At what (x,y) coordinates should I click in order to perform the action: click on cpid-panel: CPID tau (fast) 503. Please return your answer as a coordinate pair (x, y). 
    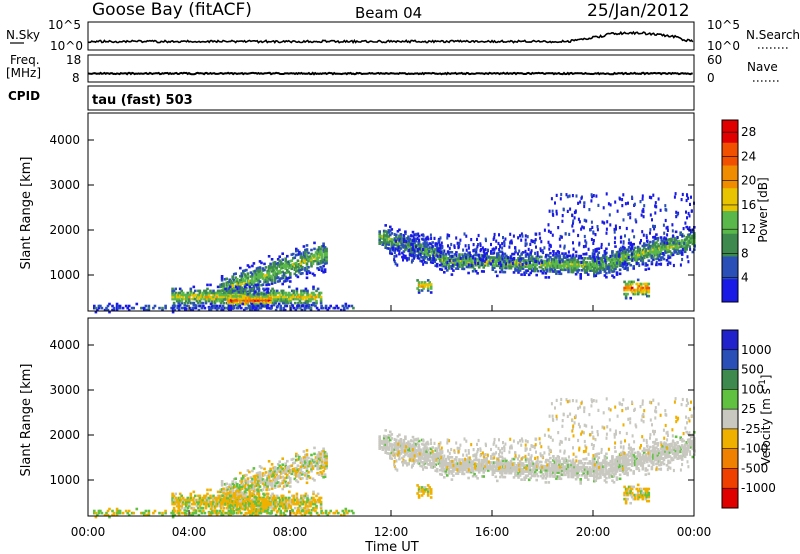
    Looking at the image, I should click on (351, 98).